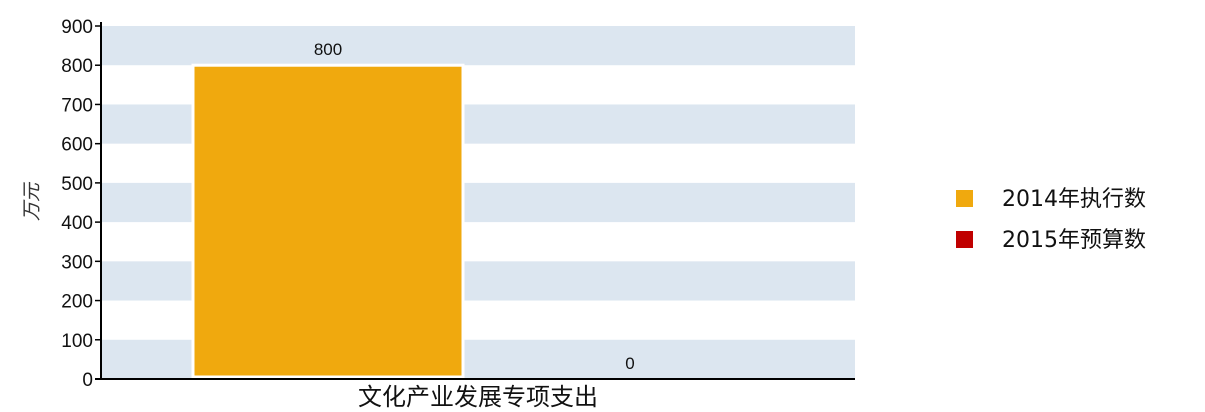  What do you see at coordinates (1074, 199) in the screenshot?
I see `legend-label: 2014年执行数` at bounding box center [1074, 199].